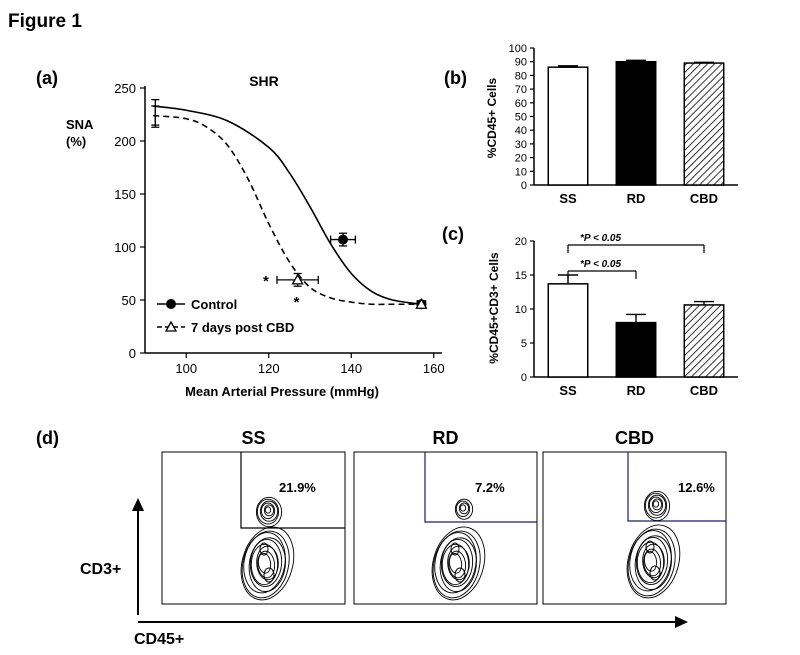 The height and width of the screenshot is (655, 800). Describe the element at coordinates (287, 210) in the screenshot. I see `chart-a-series-line-cbd` at that location.